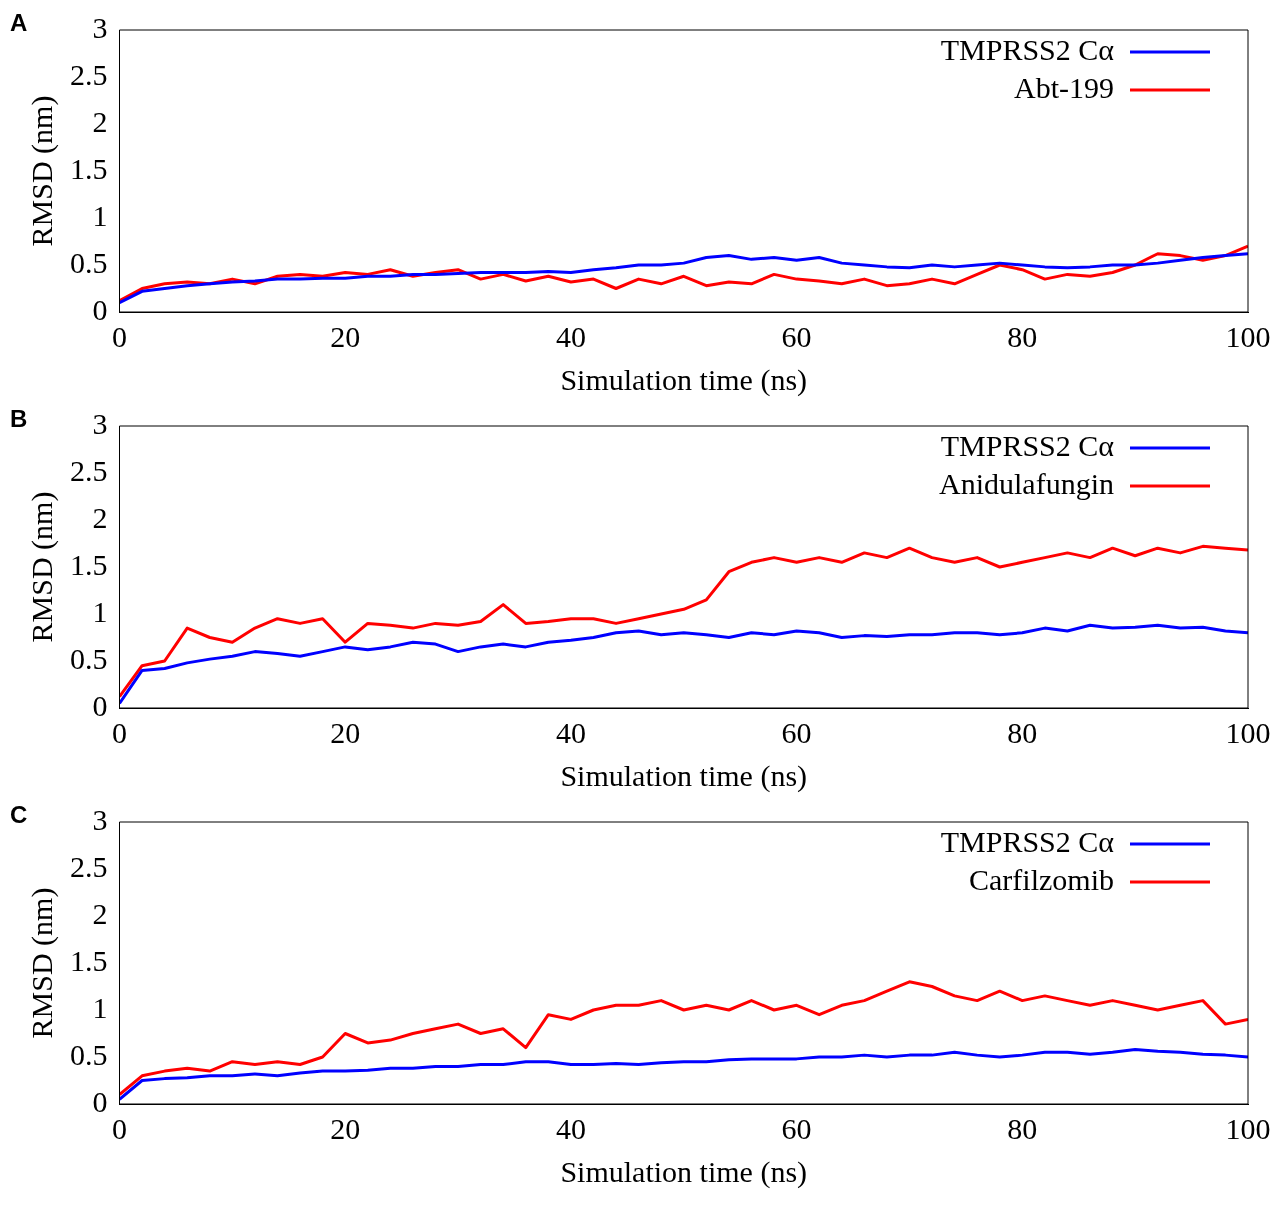  Describe the element at coordinates (19, 22) in the screenshot. I see `chart-title: A` at that location.